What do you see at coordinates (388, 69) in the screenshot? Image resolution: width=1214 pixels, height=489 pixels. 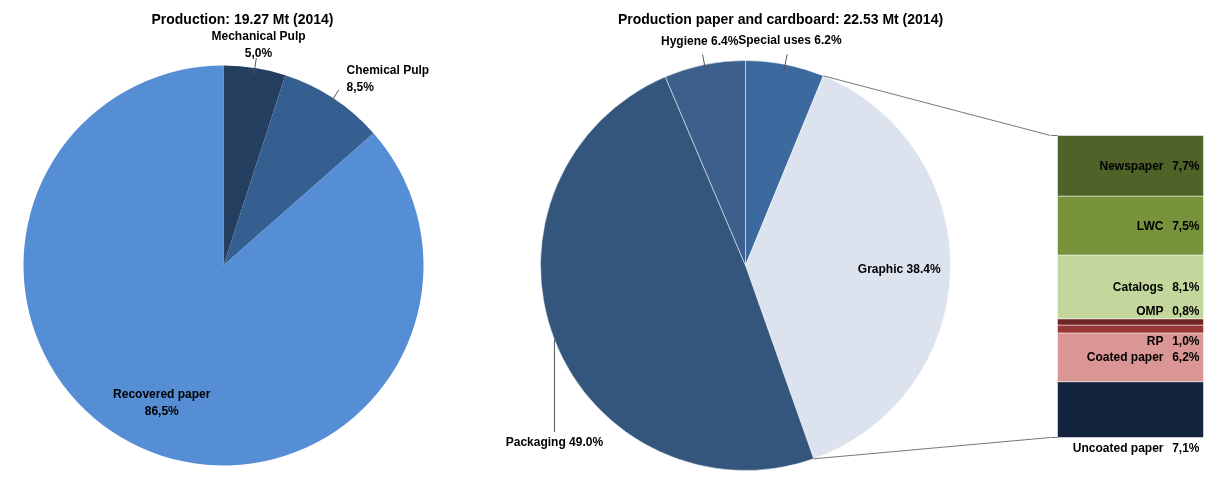 I see `slice-label: Chemical Pulp` at bounding box center [388, 69].